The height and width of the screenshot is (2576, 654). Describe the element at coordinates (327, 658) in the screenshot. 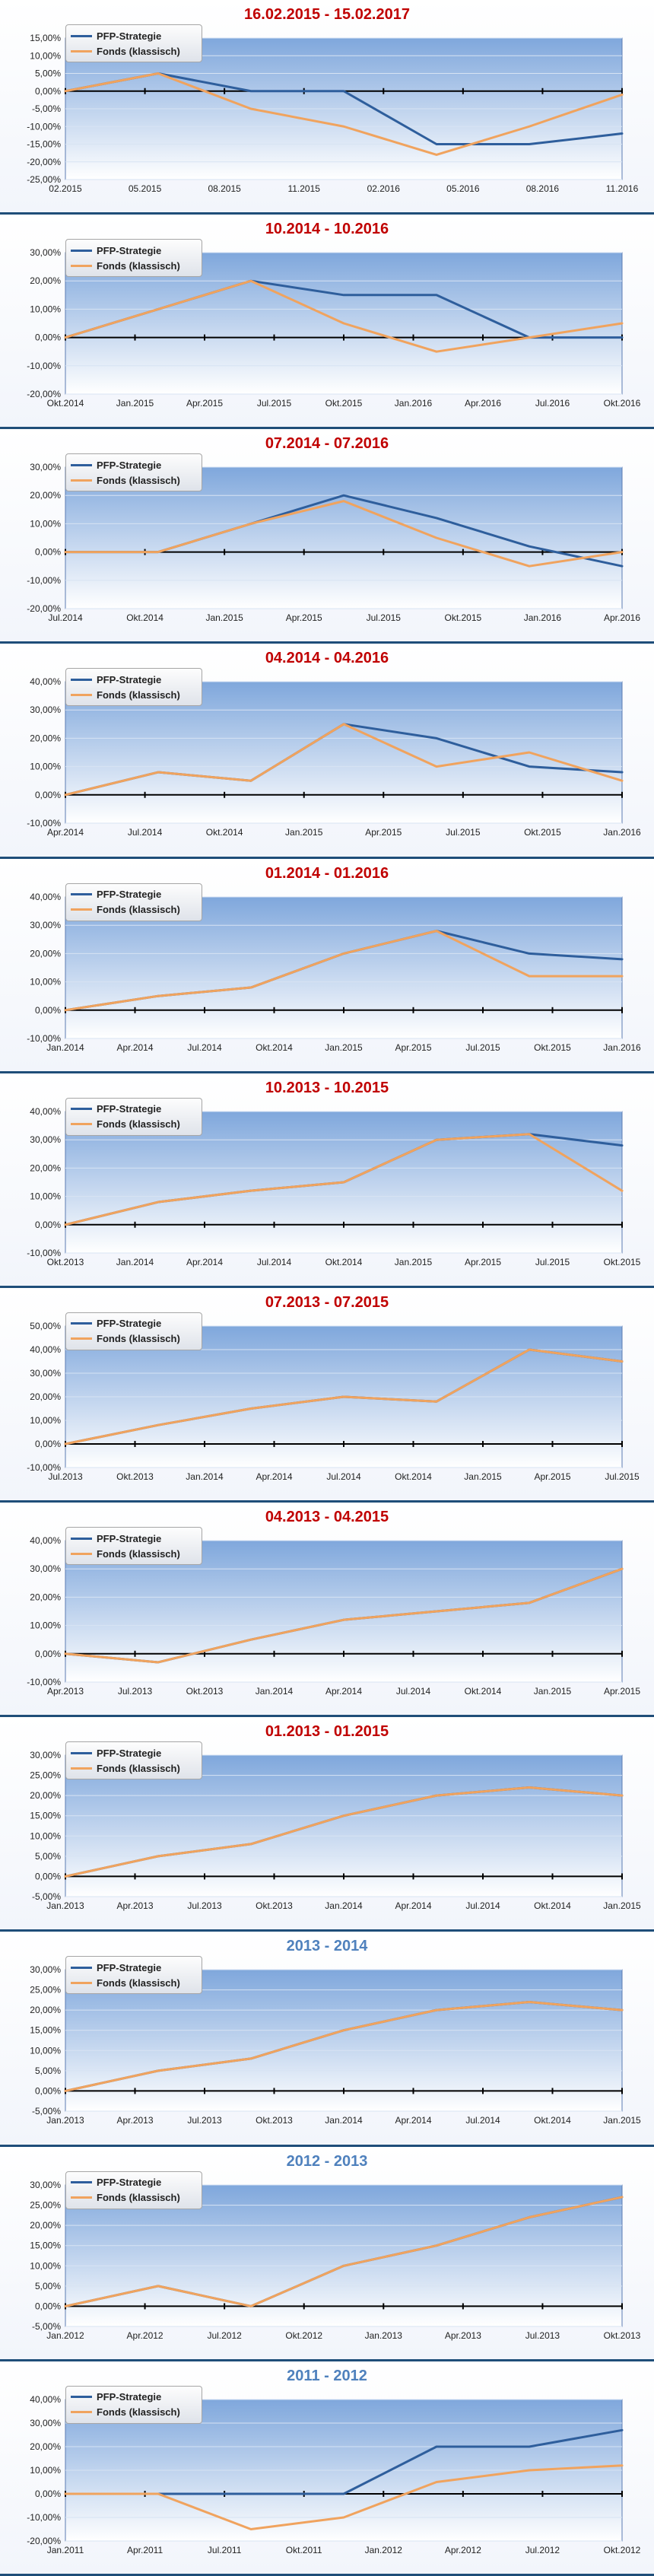

I see `chart-title: 04.2014 - 04.2016` at that location.